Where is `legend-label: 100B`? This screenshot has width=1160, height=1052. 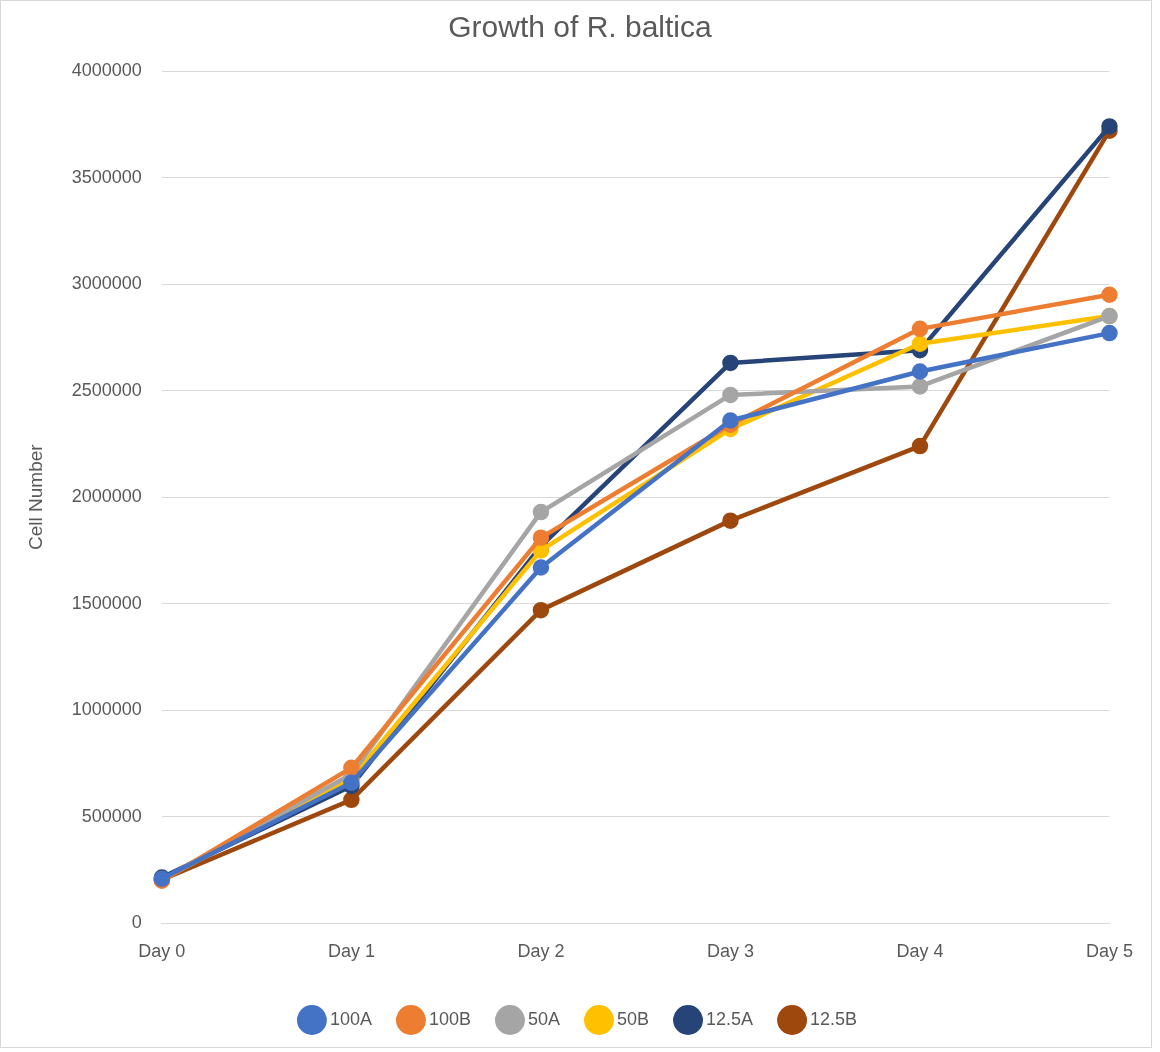 legend-label: 100B is located at coordinates (449, 1018).